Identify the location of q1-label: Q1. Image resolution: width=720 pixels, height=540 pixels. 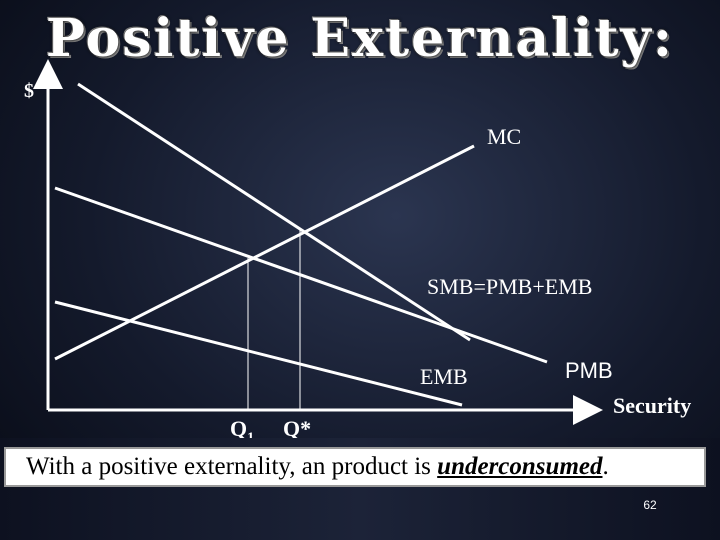
(242, 431).